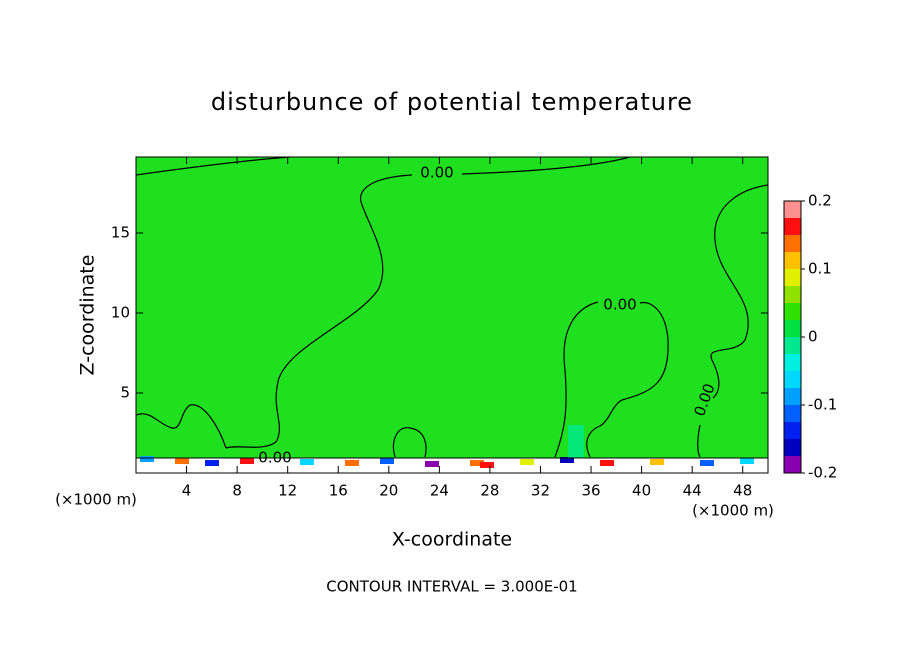 This screenshot has width=904, height=654. What do you see at coordinates (489, 491) in the screenshot?
I see `x-tick-label: 28` at bounding box center [489, 491].